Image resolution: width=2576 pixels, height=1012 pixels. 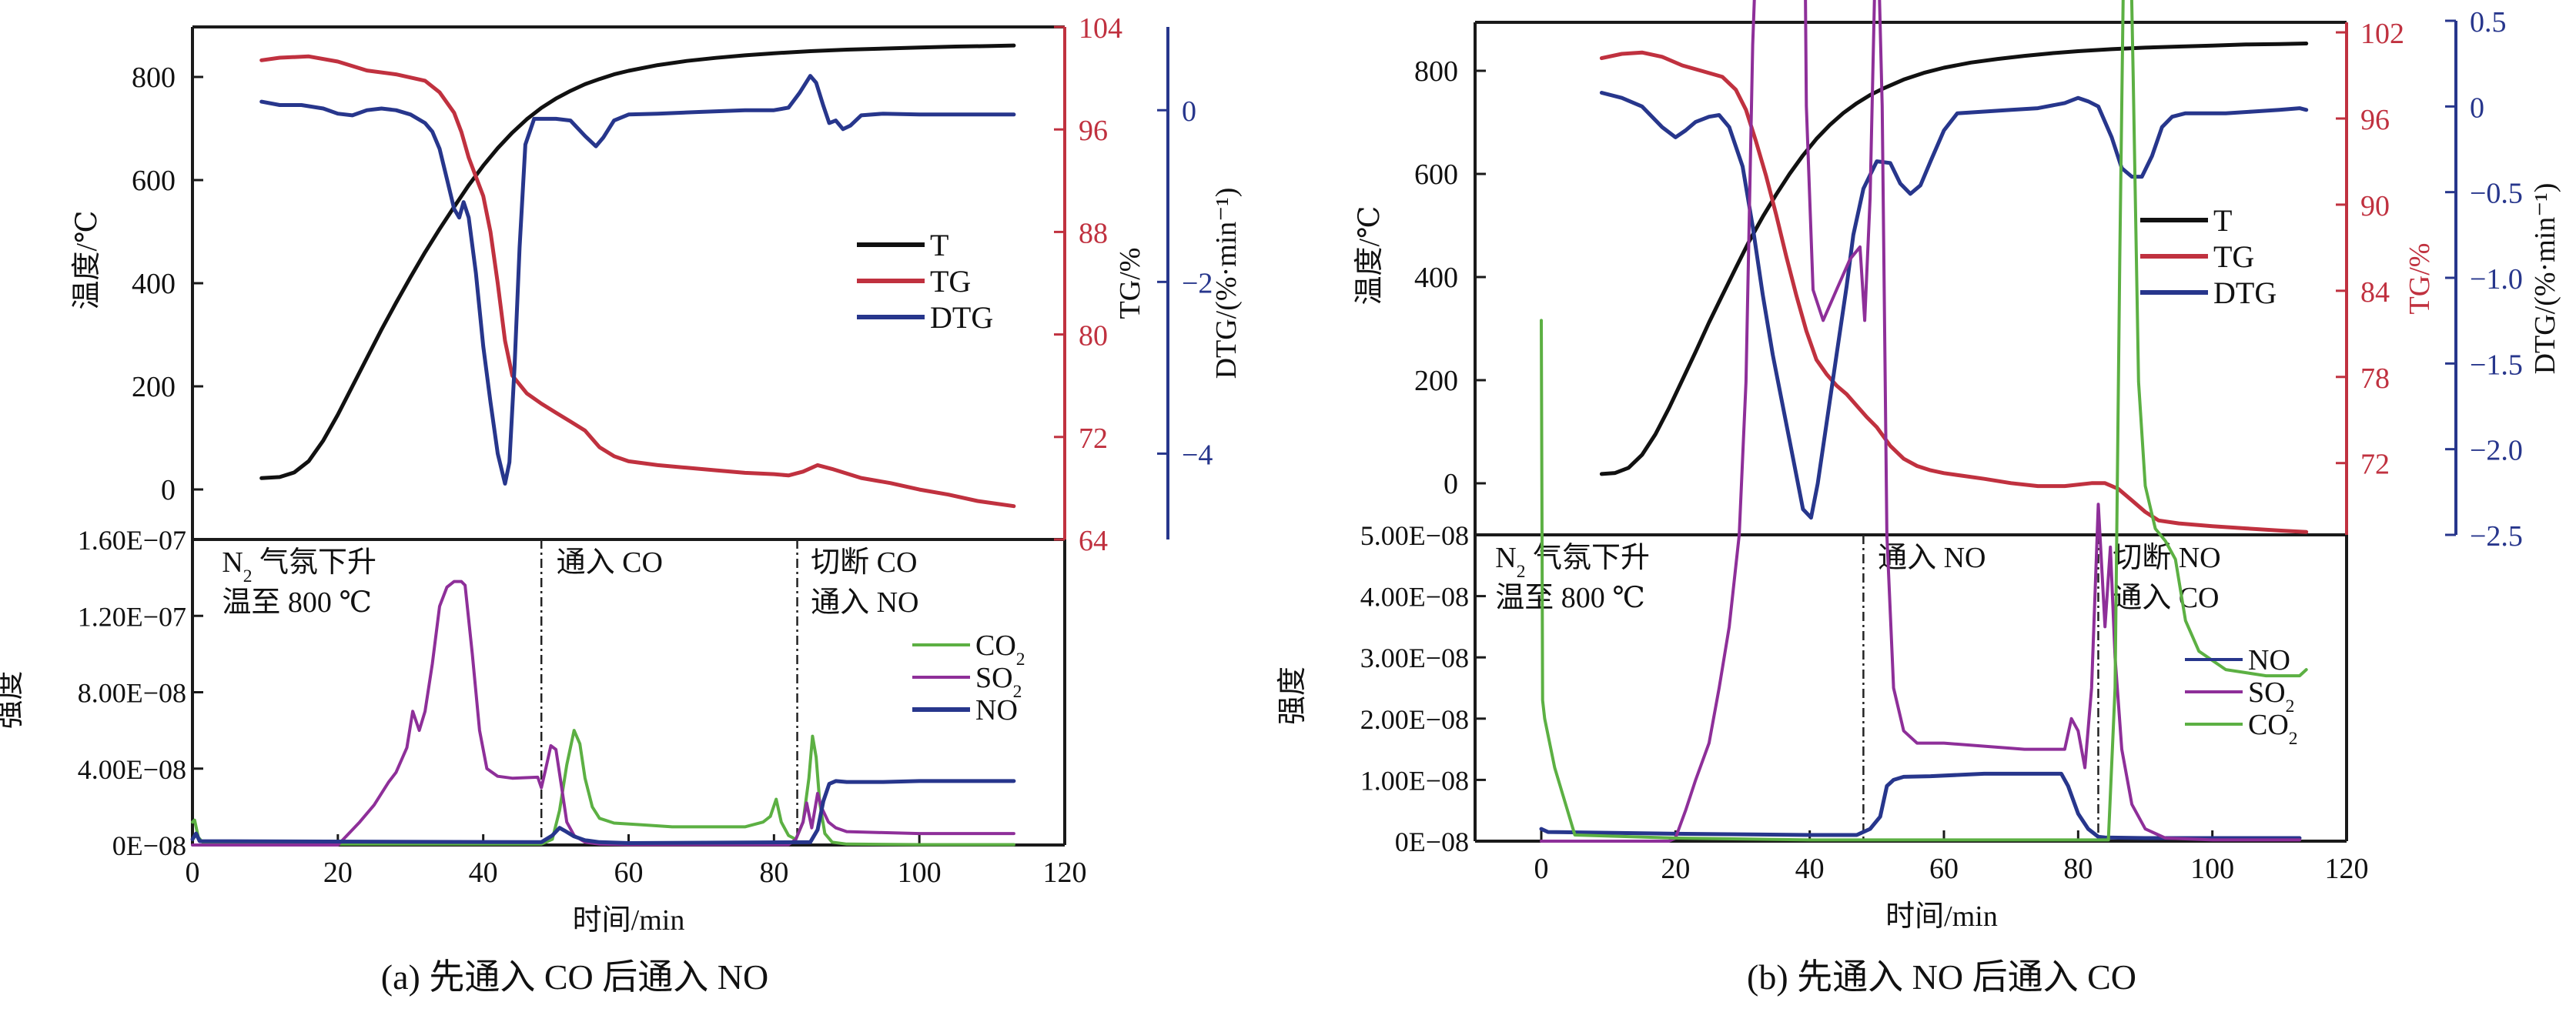 I want to click on a-x-tick-label: 40, so click(x=483, y=873).